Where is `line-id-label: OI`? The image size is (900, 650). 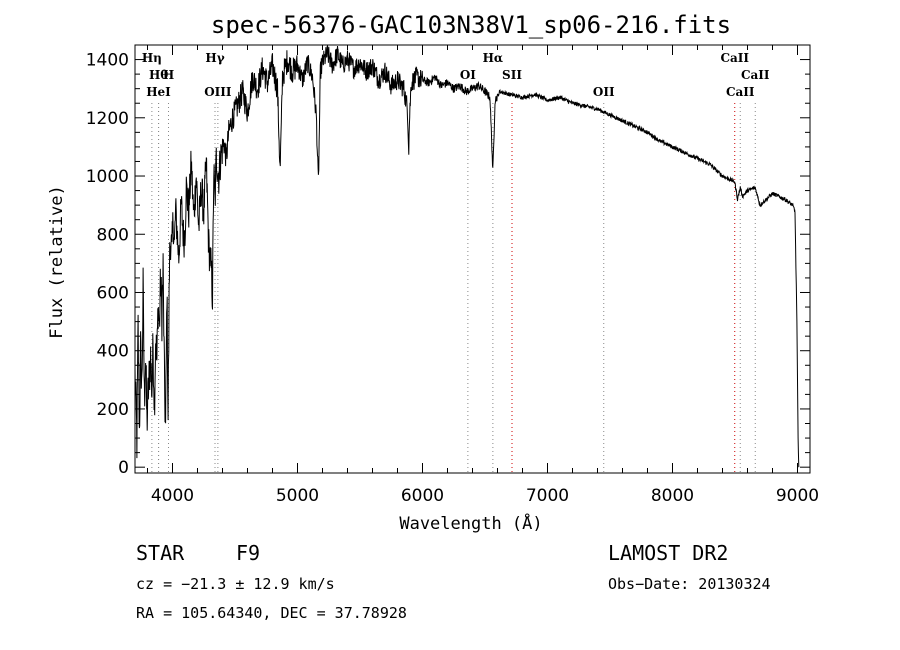 line-id-label: OI is located at coordinates (468, 75).